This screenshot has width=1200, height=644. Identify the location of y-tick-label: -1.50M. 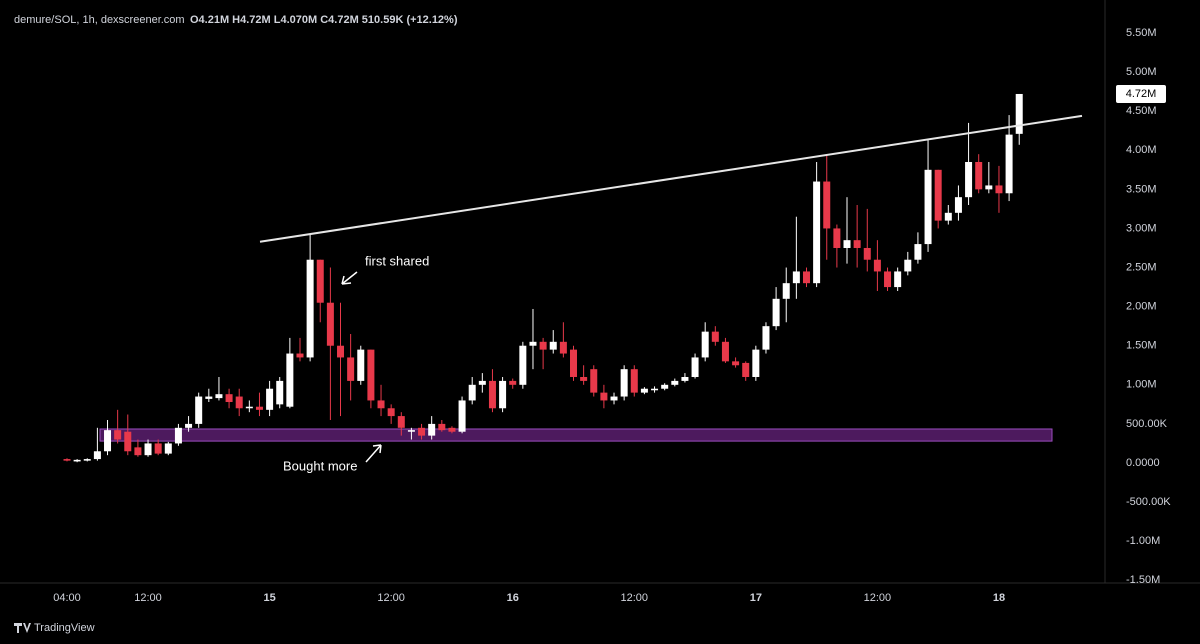
(1143, 580).